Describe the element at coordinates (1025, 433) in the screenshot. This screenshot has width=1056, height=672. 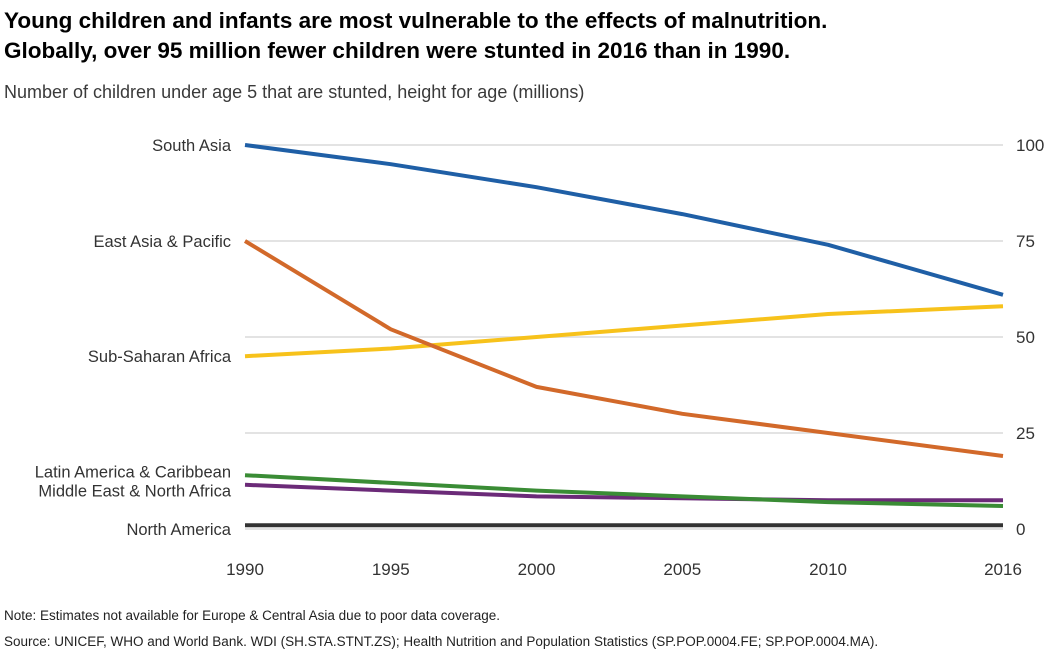
I see `y-tick-label-25: 25` at that location.